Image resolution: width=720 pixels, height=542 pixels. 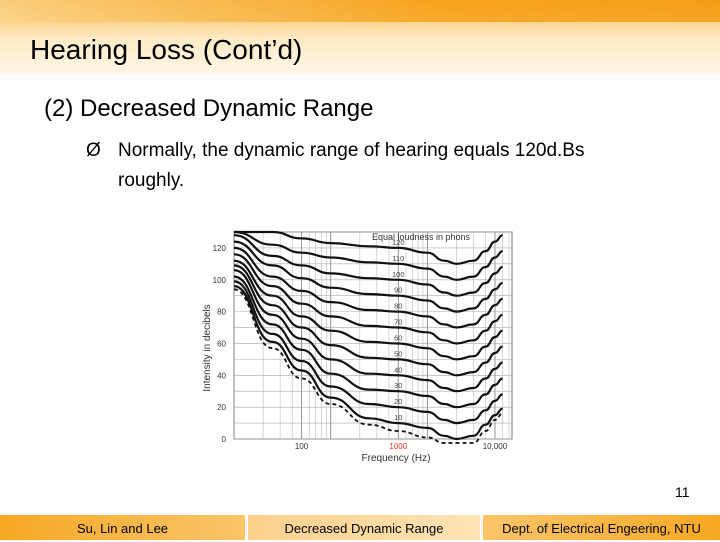 I want to click on footer-authors: Su, Lin and Lee, so click(x=122, y=527).